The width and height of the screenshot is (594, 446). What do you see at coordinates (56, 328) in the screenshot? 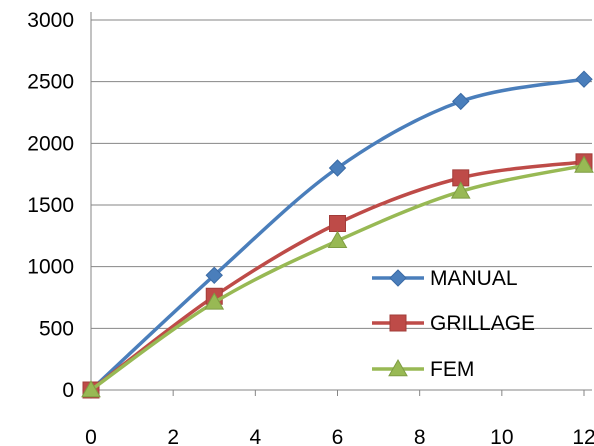
I see `y-tick-label: 500` at bounding box center [56, 328].